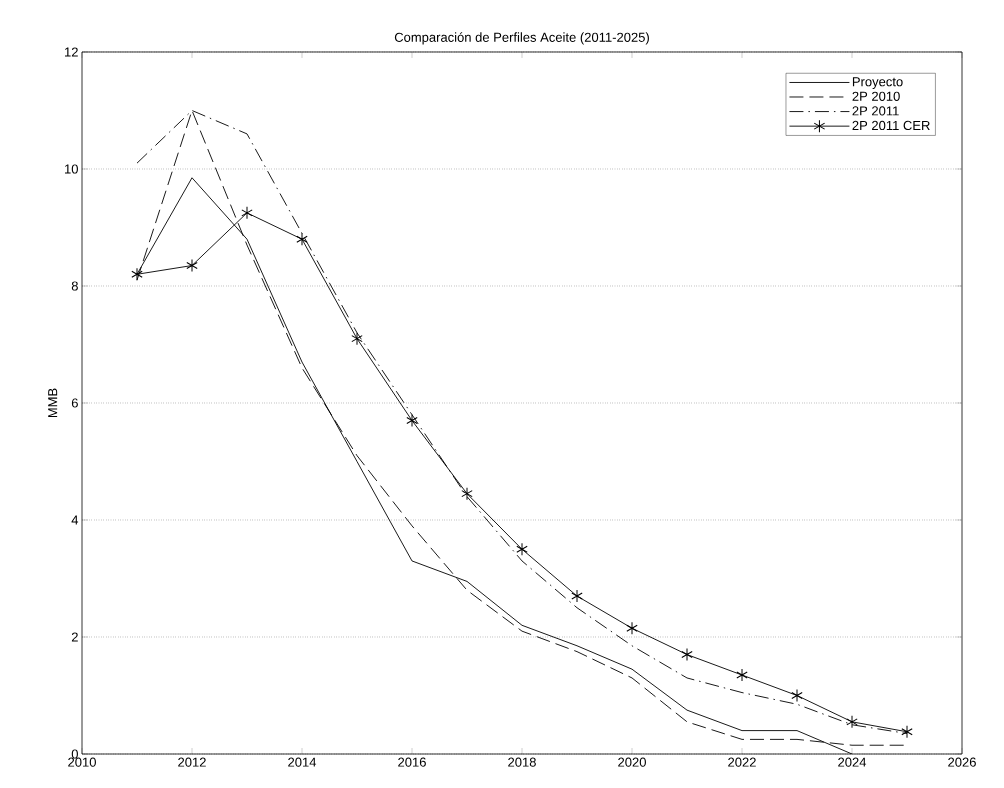 This screenshot has width=1004, height=788. What do you see at coordinates (74, 403) in the screenshot?
I see `y-tick-label: 6` at bounding box center [74, 403].